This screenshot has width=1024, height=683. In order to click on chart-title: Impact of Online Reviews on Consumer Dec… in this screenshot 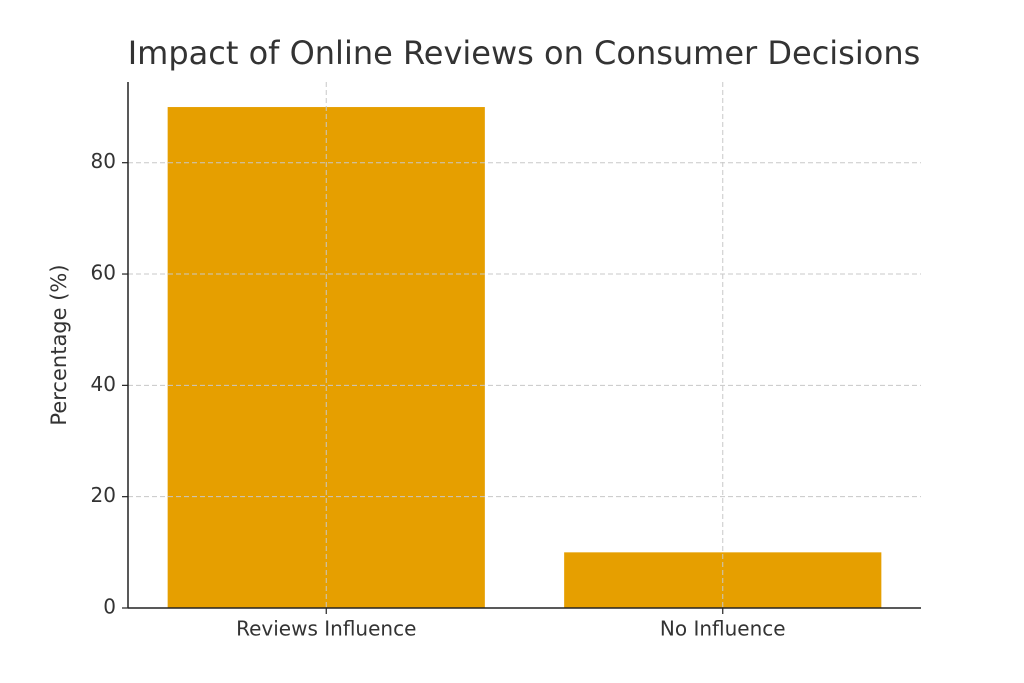, I will do `click(524, 53)`.